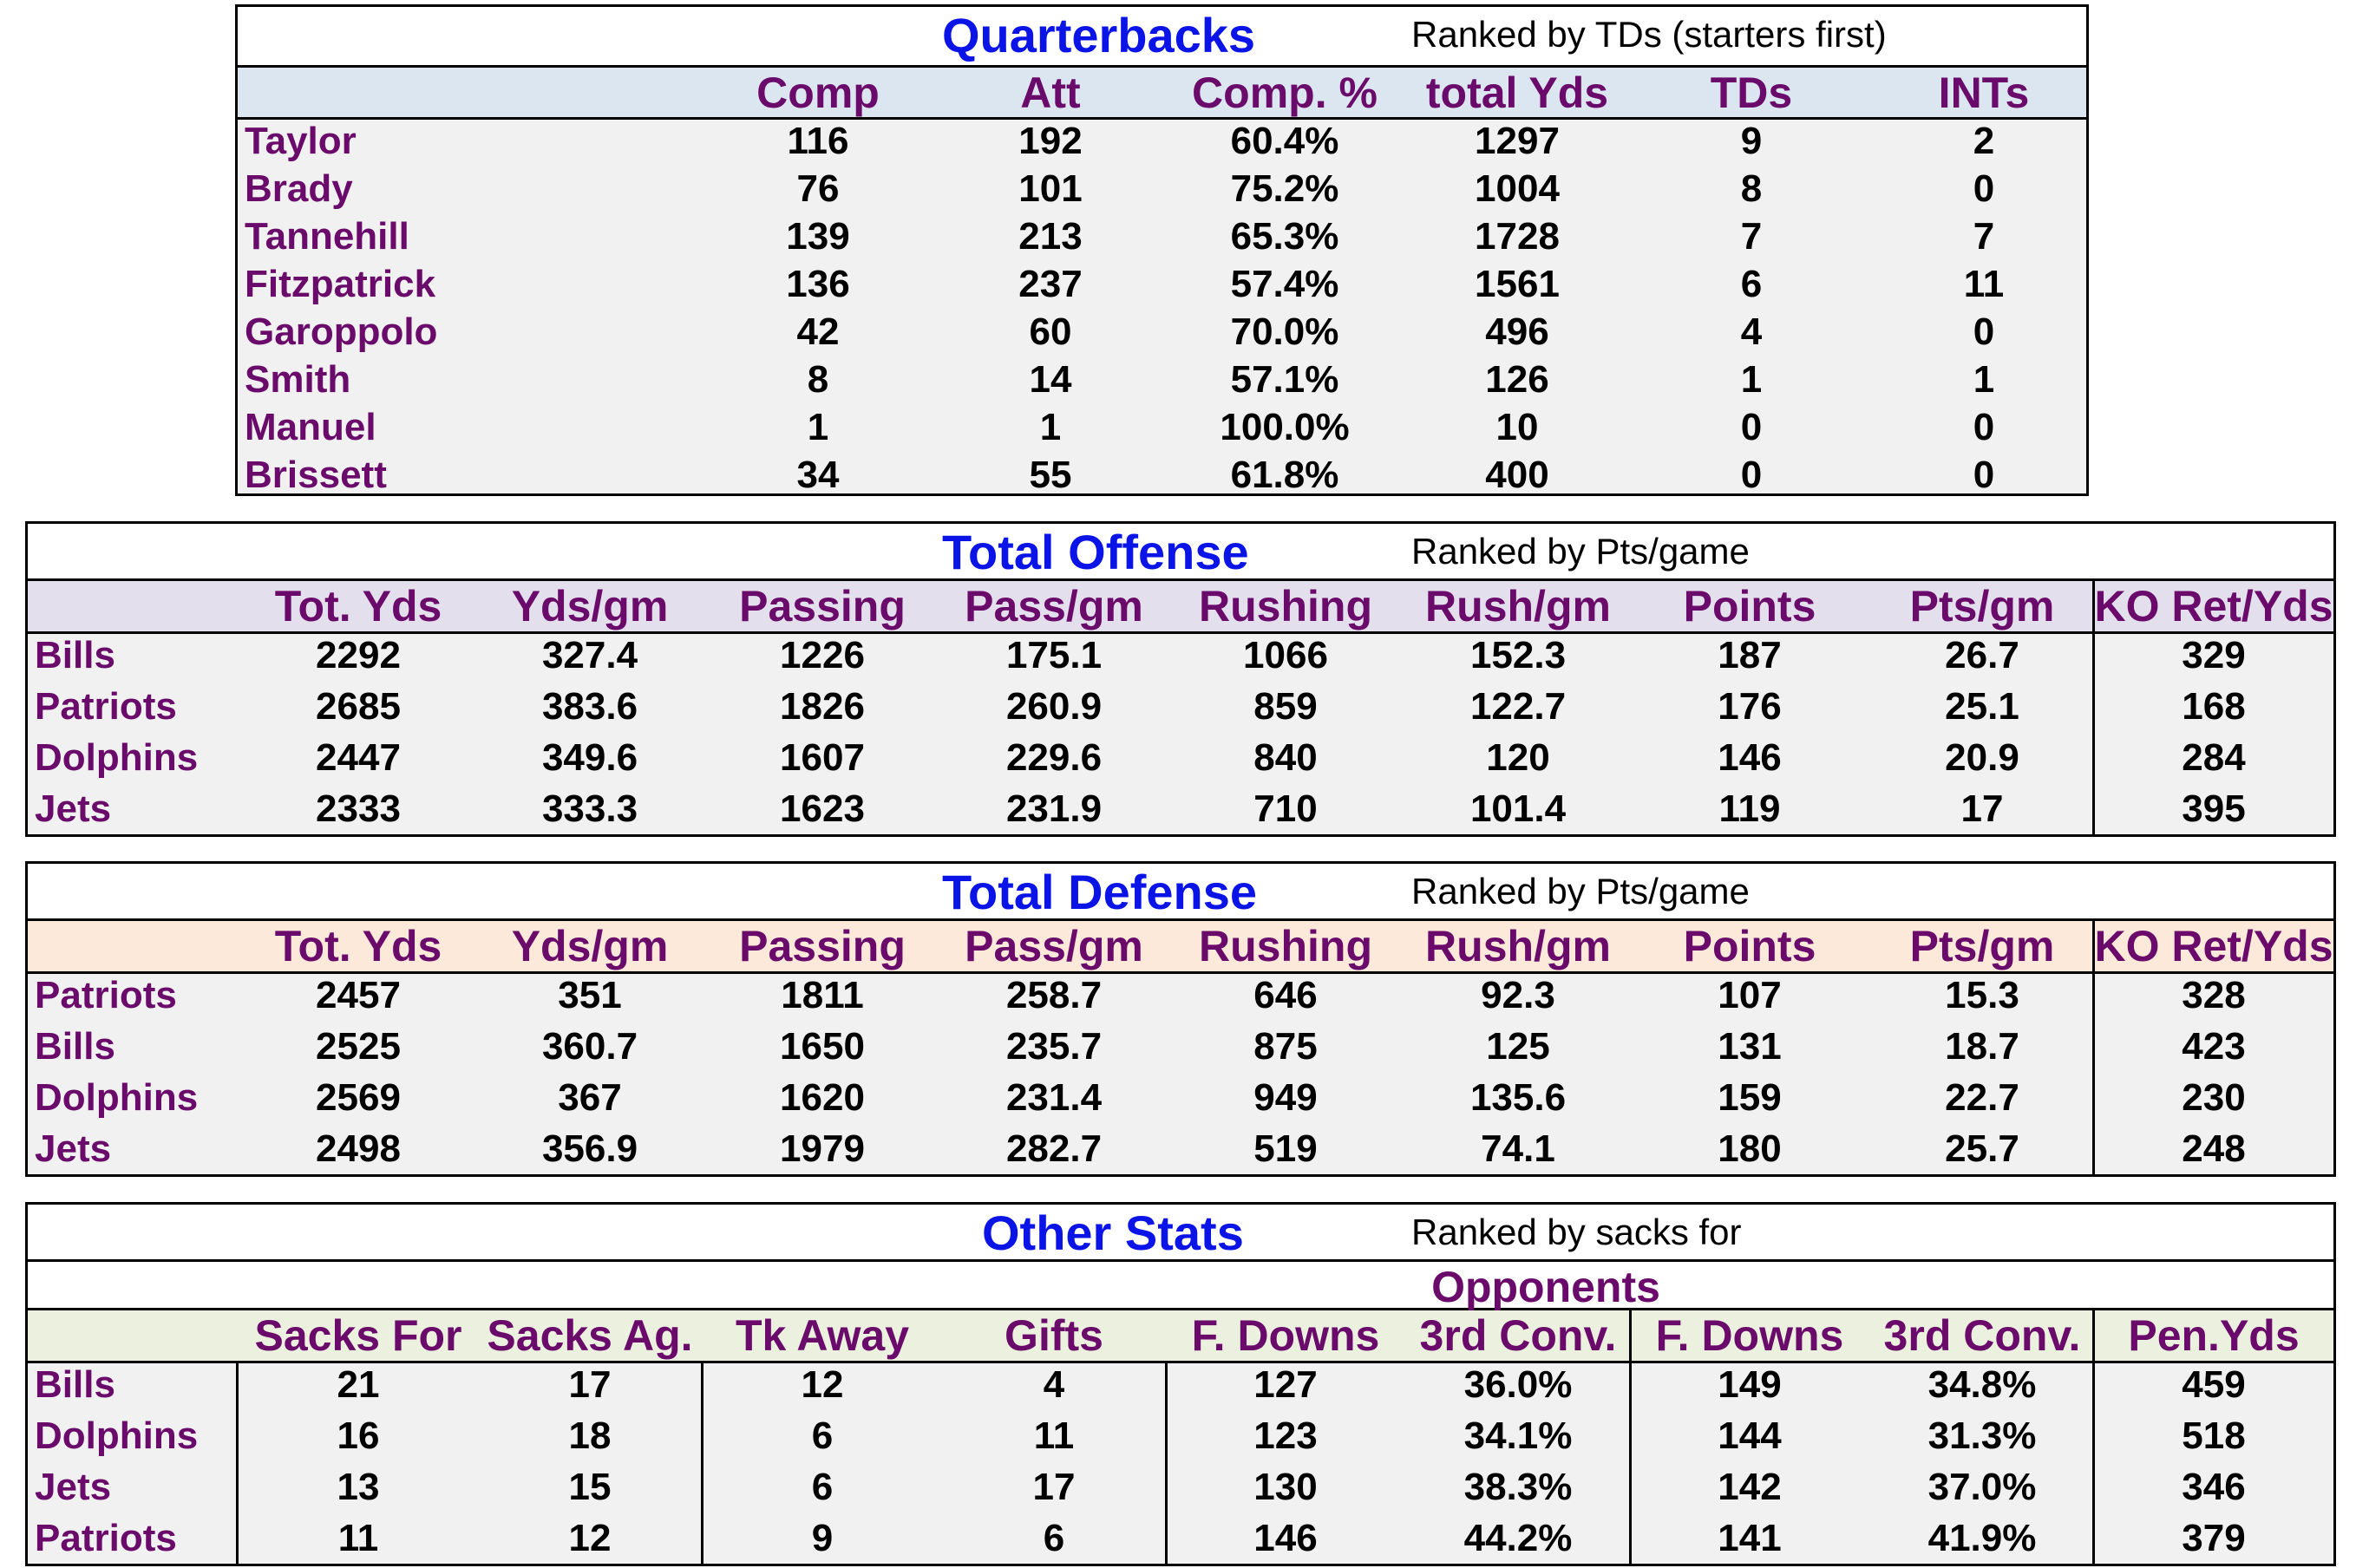 The image size is (2356, 1568). I want to click on table-cell: 144, so click(1750, 1436).